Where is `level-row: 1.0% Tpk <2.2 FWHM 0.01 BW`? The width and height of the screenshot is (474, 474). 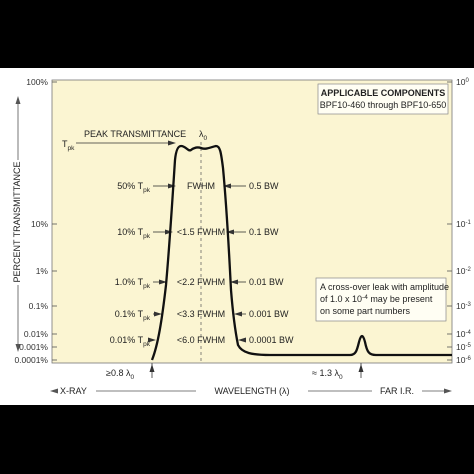 level-row: 1.0% Tpk <2.2 FWHM 0.01 BW is located at coordinates (199, 283).